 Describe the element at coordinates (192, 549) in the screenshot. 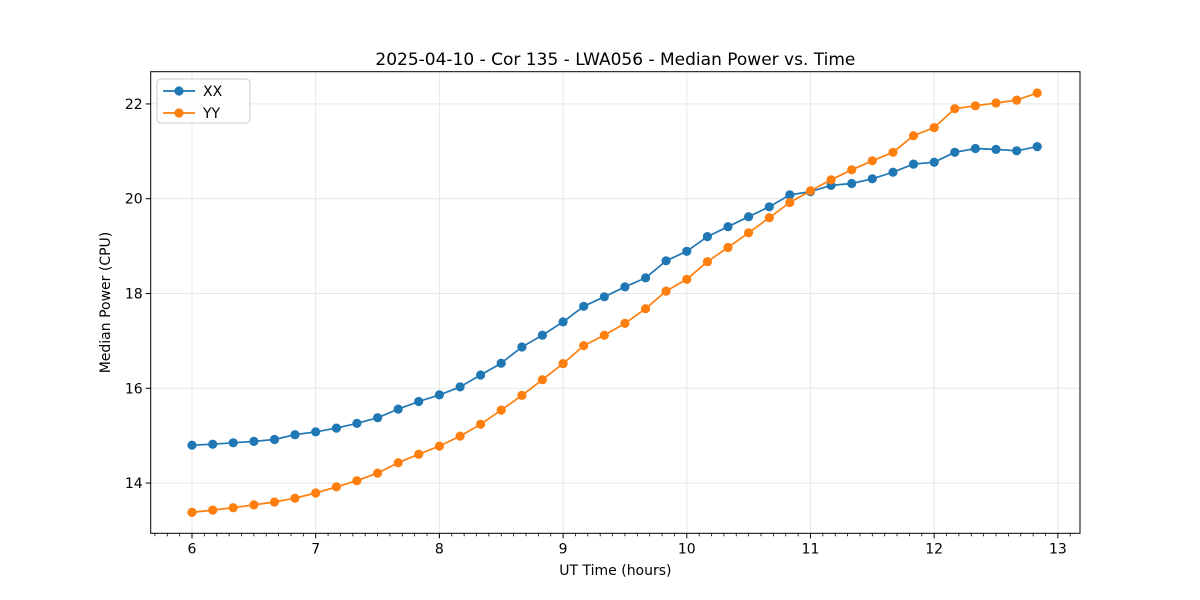

I see `x-tick-label: 6` at that location.